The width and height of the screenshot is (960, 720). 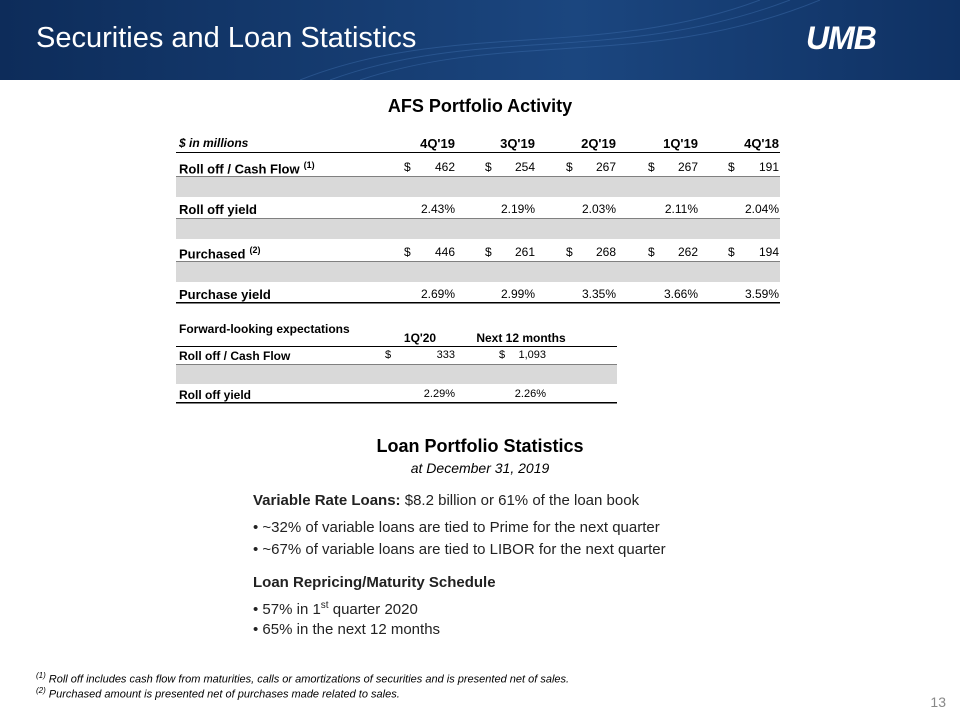 I want to click on cell: 262, so click(x=687, y=252).